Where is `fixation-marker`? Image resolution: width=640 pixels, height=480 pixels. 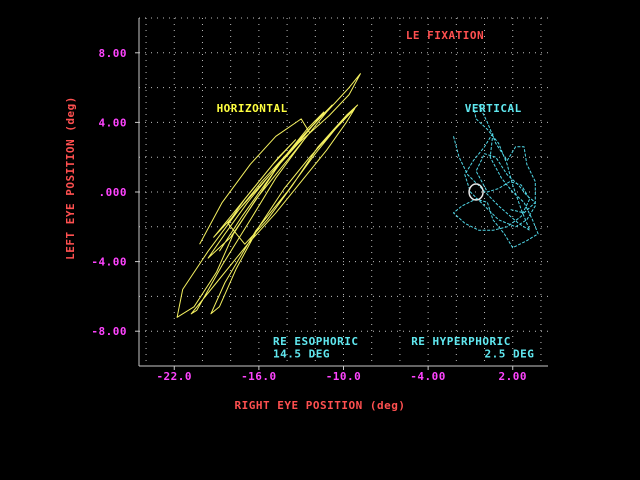
fixation-marker is located at coordinates (476, 192).